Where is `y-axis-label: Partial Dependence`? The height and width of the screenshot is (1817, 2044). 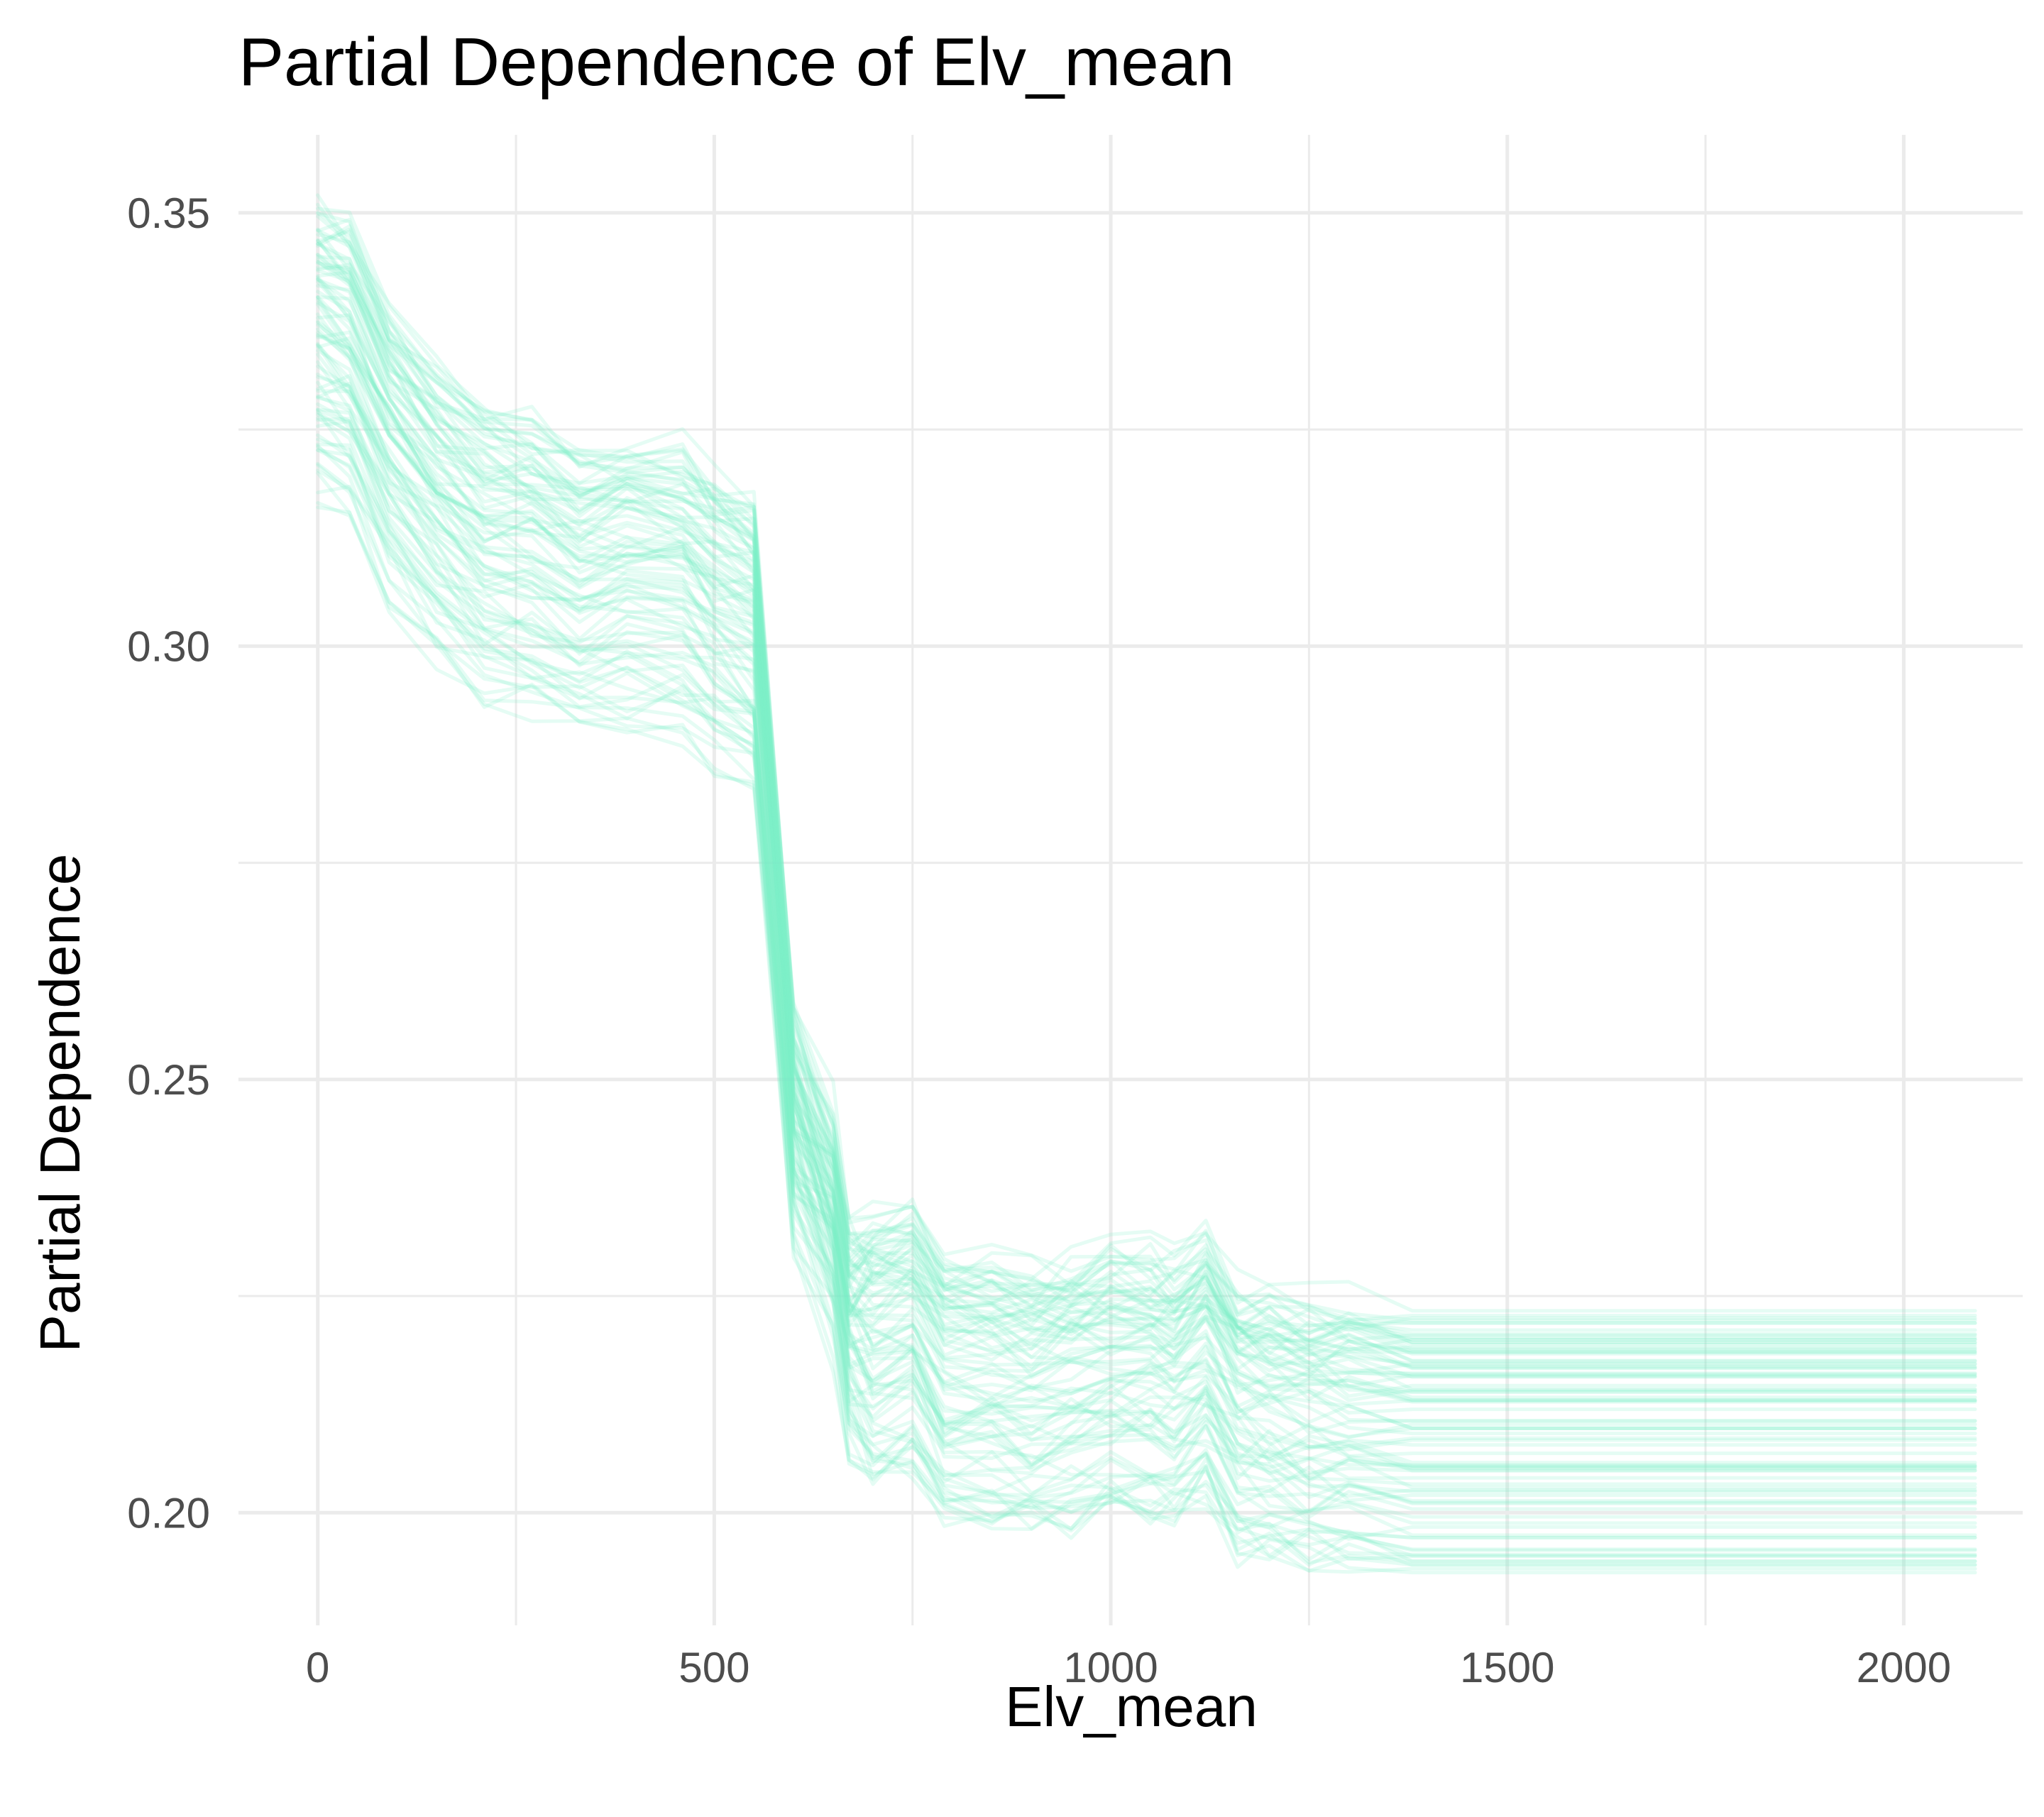
y-axis-label: Partial Dependence is located at coordinates (60, 1103).